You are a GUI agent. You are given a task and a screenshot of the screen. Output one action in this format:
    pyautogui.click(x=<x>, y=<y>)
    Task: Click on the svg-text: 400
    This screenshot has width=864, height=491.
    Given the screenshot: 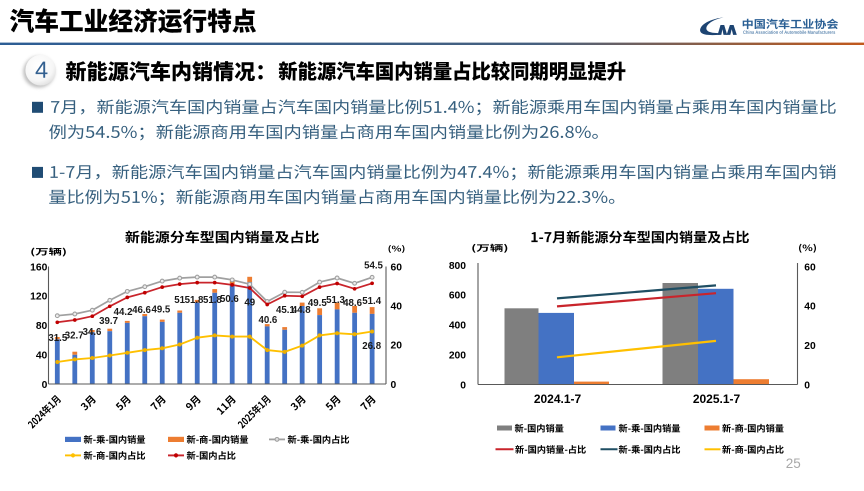 What is the action you would take?
    pyautogui.click(x=457, y=326)
    